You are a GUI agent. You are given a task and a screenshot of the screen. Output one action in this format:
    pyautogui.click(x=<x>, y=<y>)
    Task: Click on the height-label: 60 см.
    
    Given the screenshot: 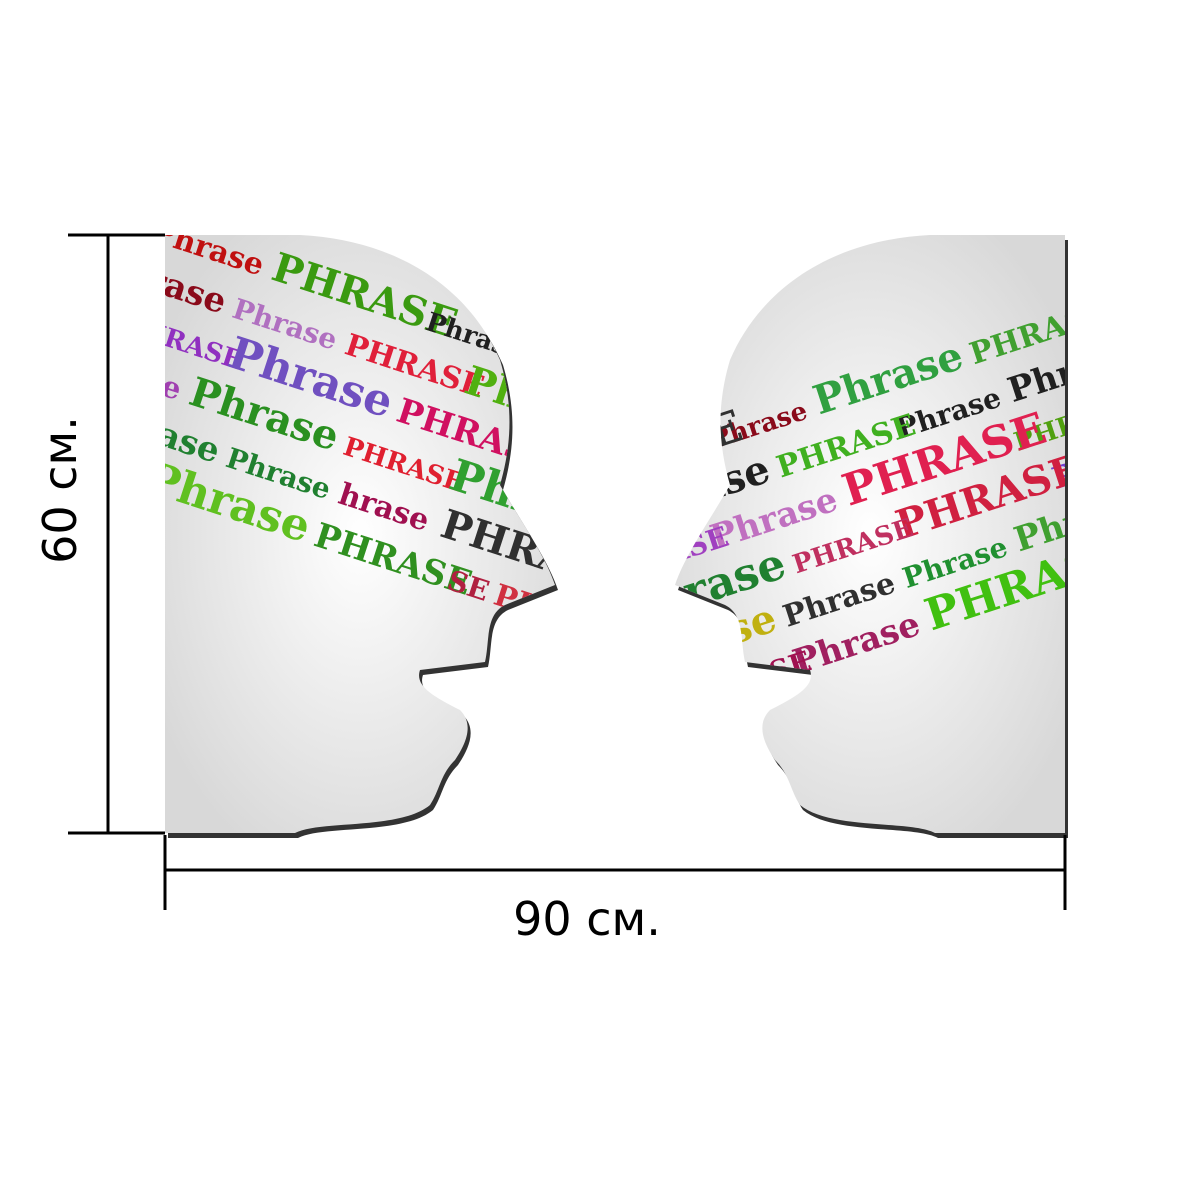 What is the action you would take?
    pyautogui.click(x=60, y=490)
    